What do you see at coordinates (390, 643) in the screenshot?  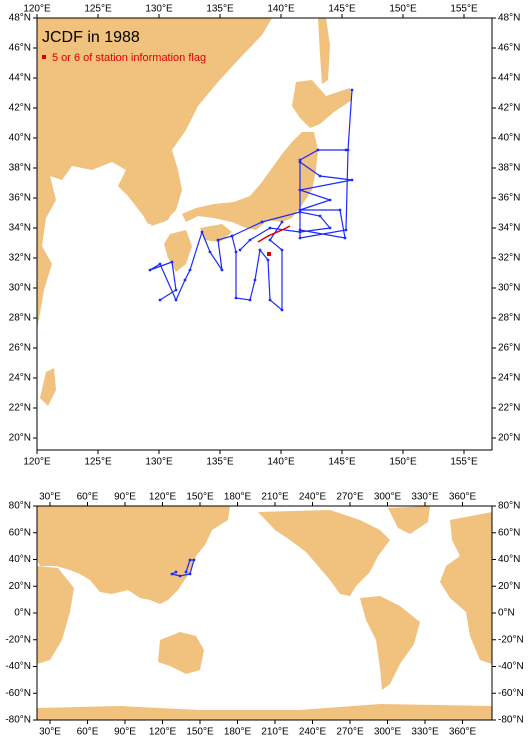 I see `south-america` at bounding box center [390, 643].